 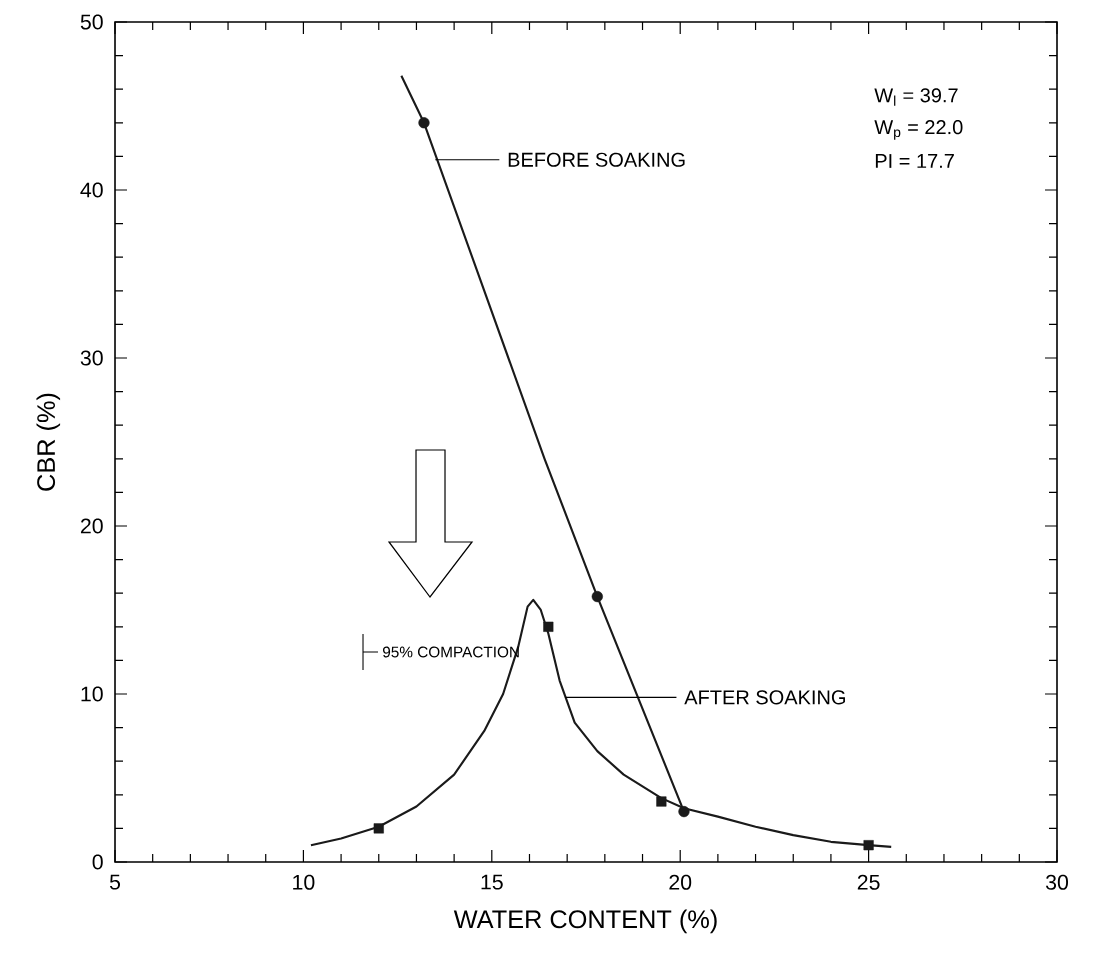 What do you see at coordinates (92, 694) in the screenshot?
I see `y-tick-label: 10` at bounding box center [92, 694].